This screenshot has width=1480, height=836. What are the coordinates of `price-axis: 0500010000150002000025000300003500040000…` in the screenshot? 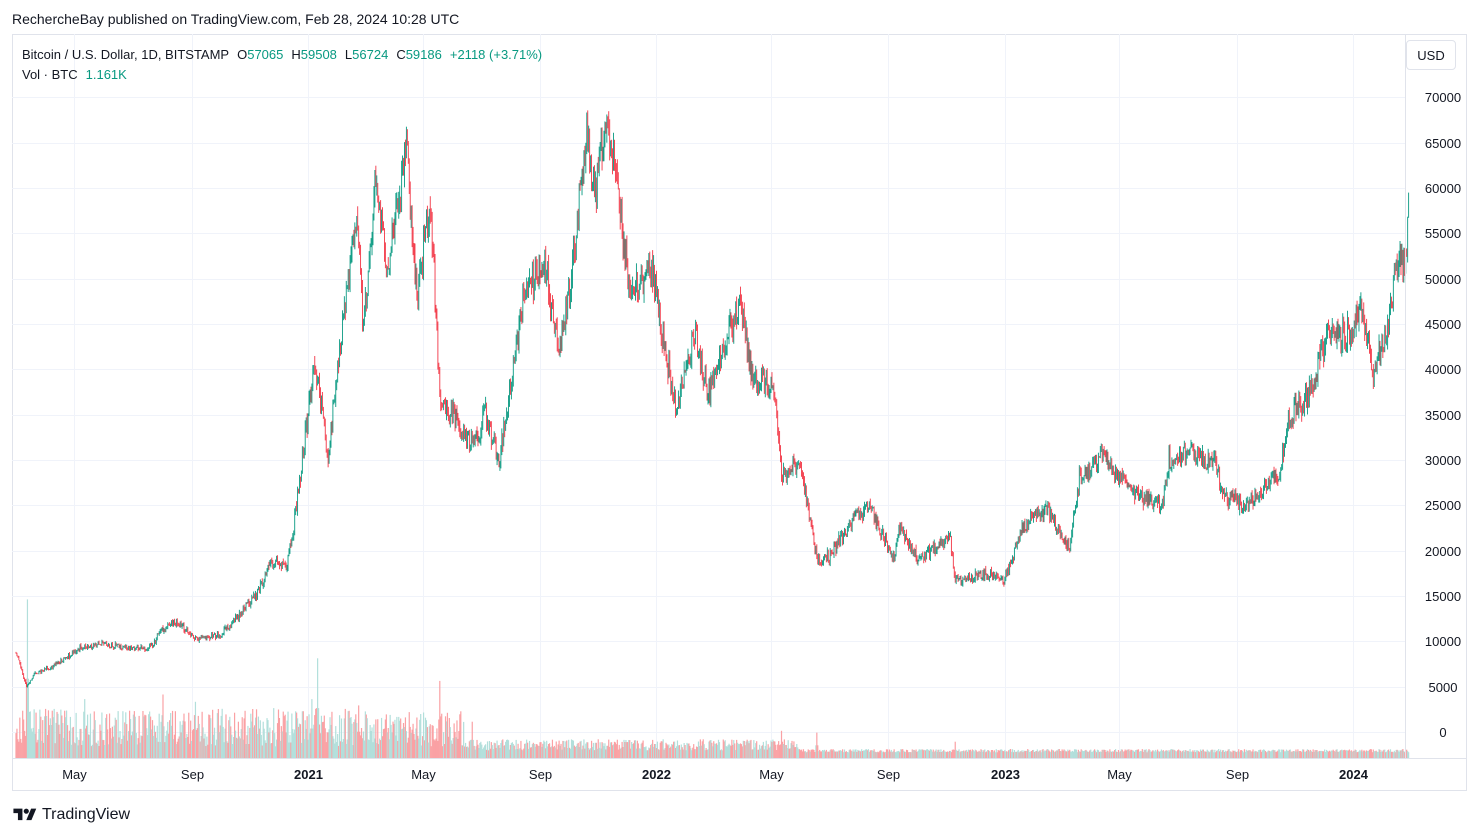 It's located at (1443, 415).